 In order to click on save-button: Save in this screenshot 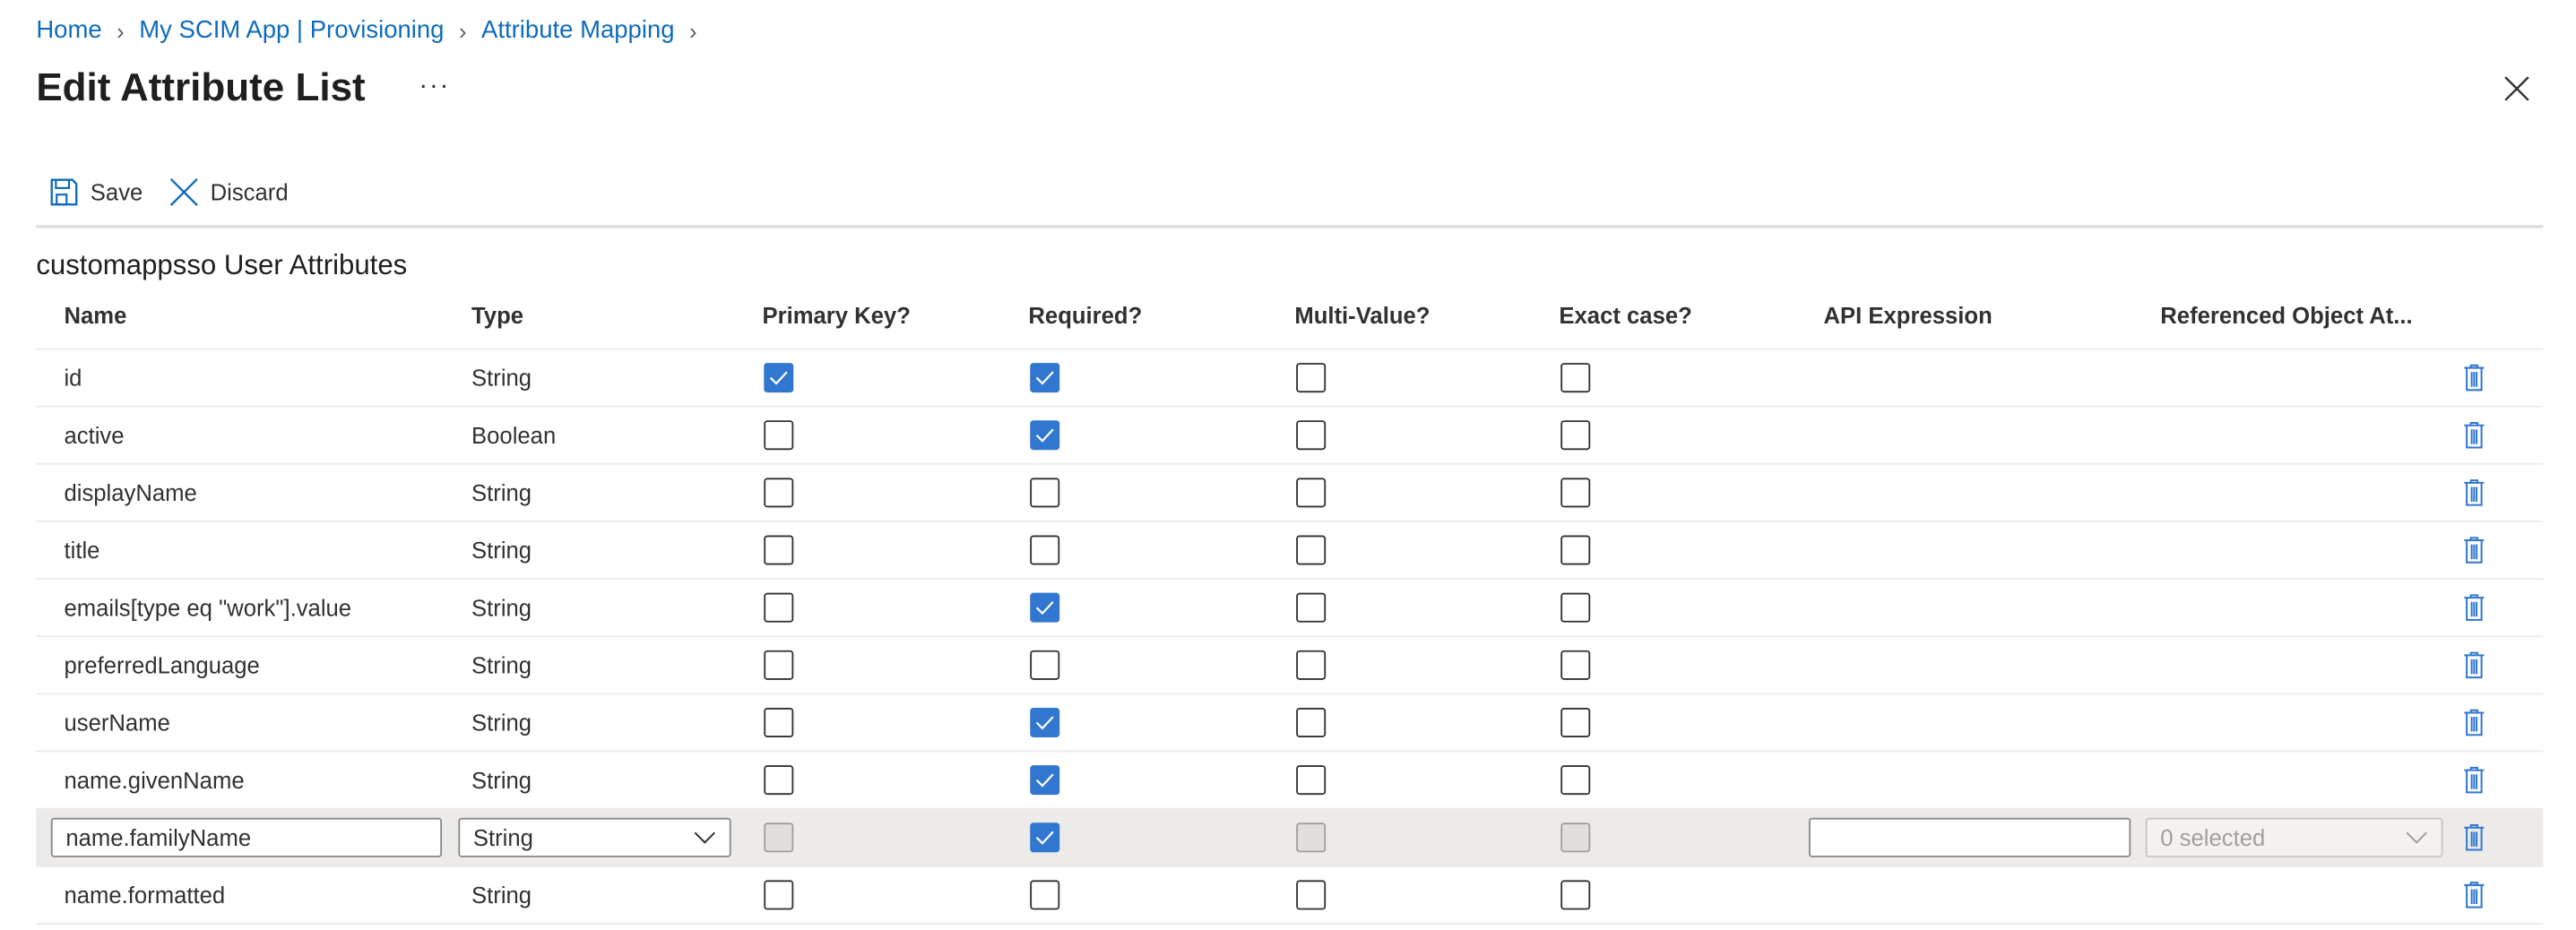, I will do `click(96, 192)`.